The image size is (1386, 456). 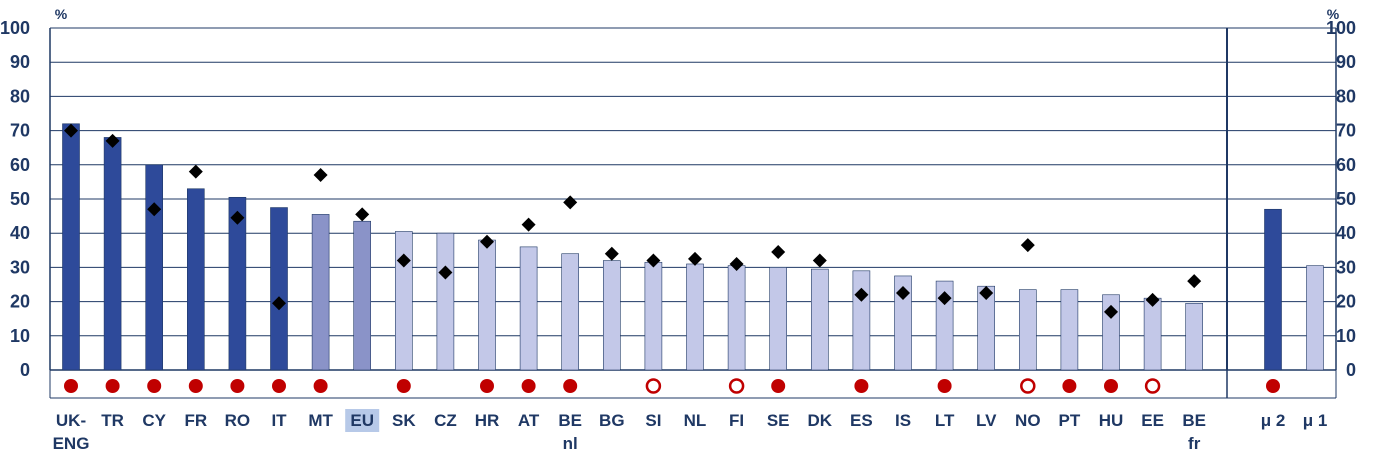 What do you see at coordinates (112, 420) in the screenshot?
I see `category-label: TR` at bounding box center [112, 420].